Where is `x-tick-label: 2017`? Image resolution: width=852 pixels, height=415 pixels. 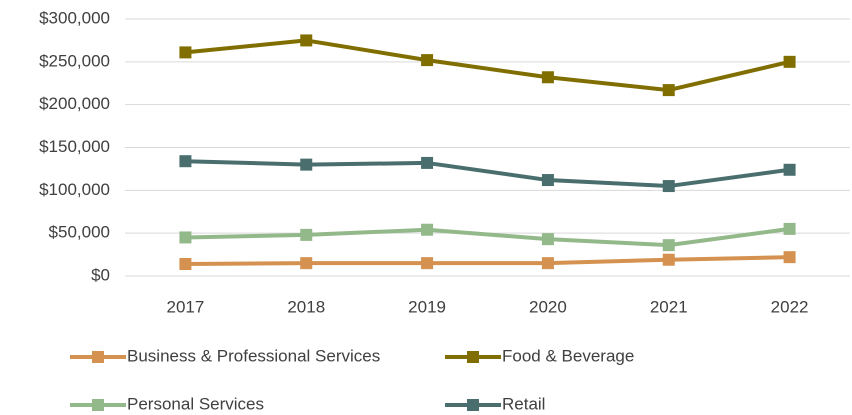
x-tick-label: 2017 is located at coordinates (186, 306).